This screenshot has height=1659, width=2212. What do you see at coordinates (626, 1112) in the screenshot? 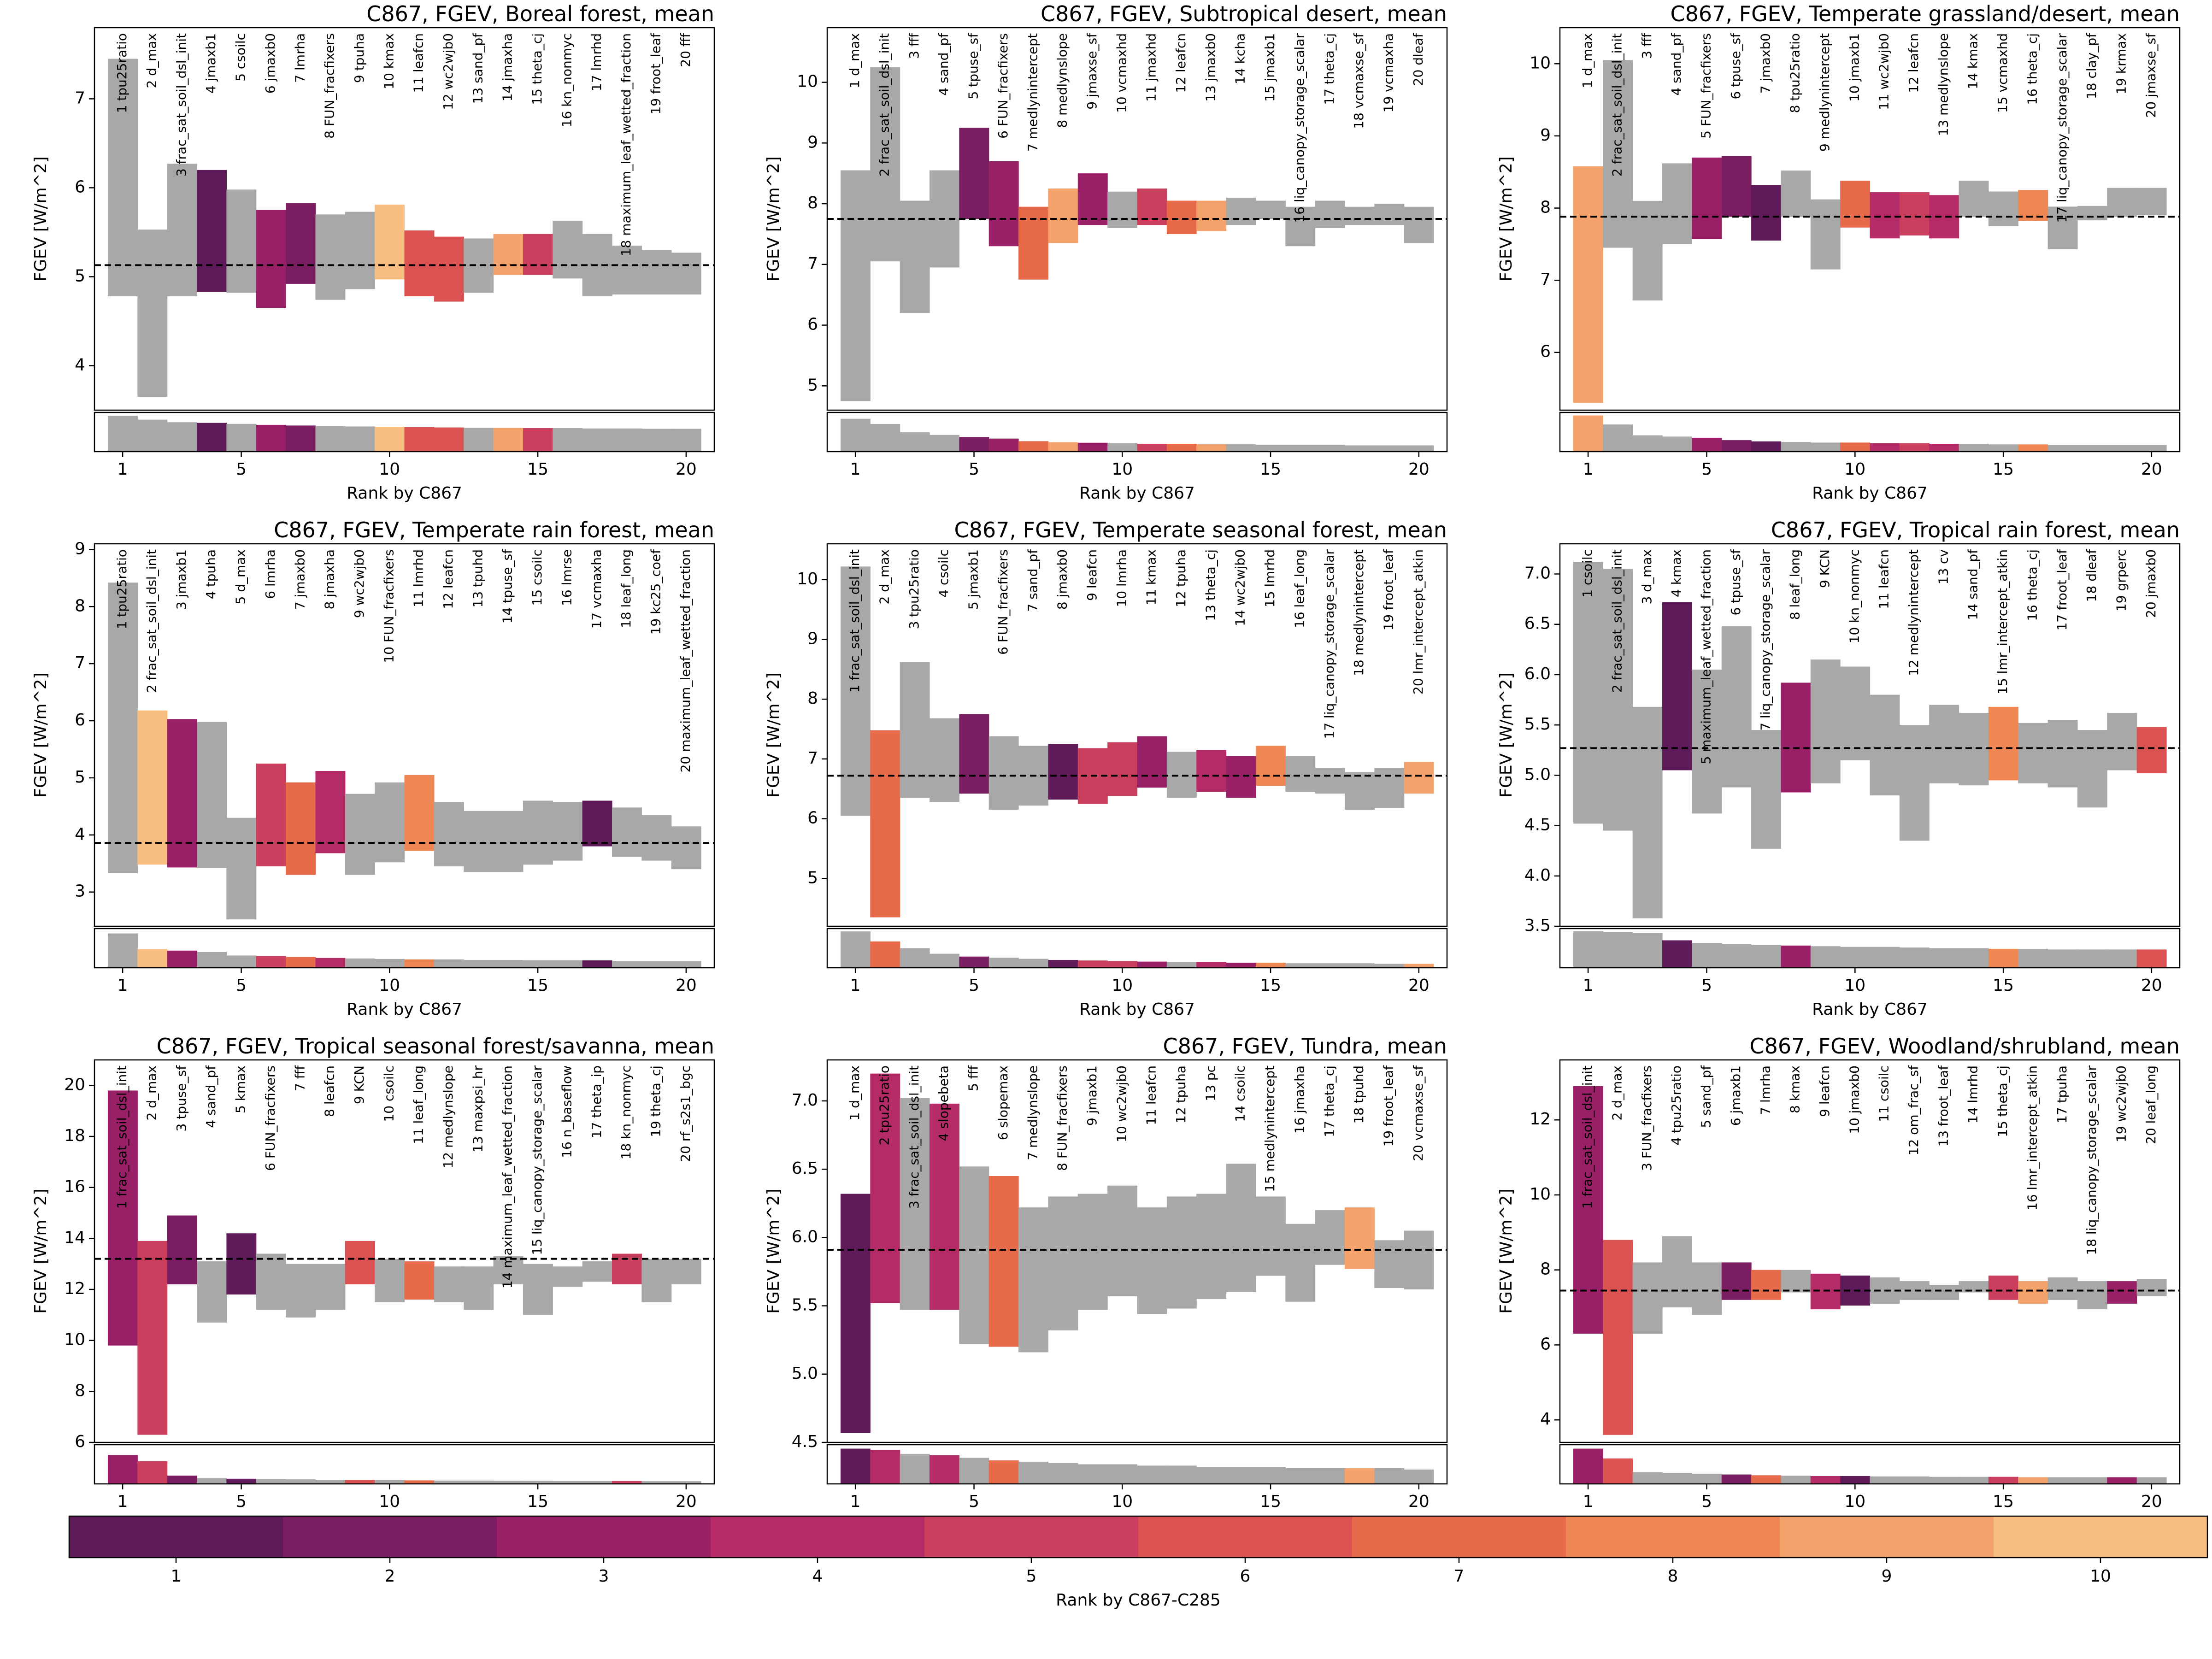
I see `parameter-label: 18 kn_nonmyc` at bounding box center [626, 1112].